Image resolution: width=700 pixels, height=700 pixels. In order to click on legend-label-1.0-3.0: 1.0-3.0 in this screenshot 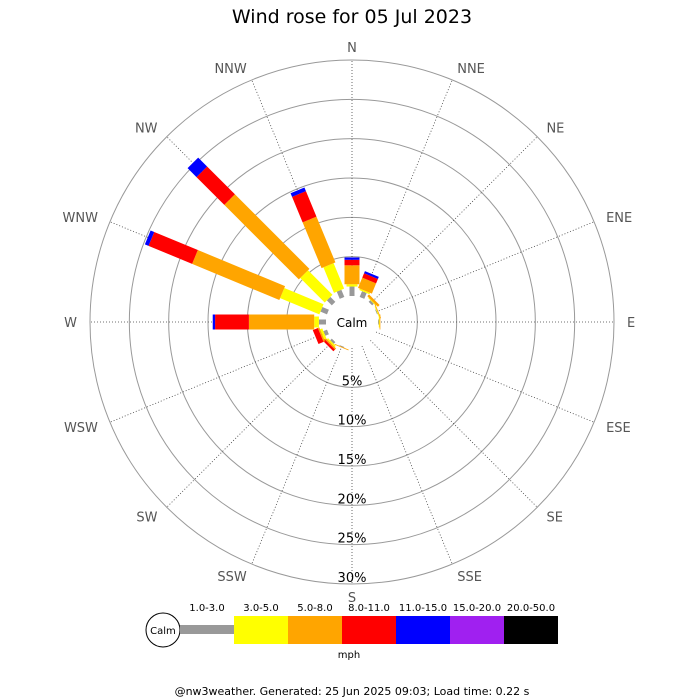, I will do `click(206, 608)`.